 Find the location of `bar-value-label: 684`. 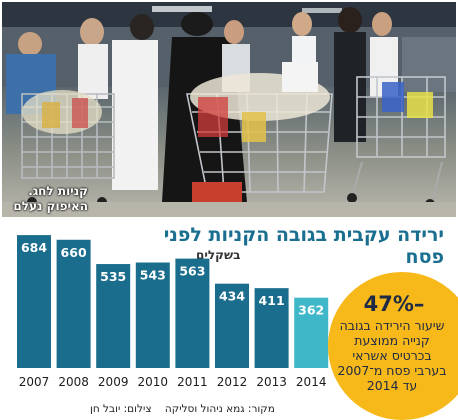

bar-value-label: 684 is located at coordinates (34, 247).